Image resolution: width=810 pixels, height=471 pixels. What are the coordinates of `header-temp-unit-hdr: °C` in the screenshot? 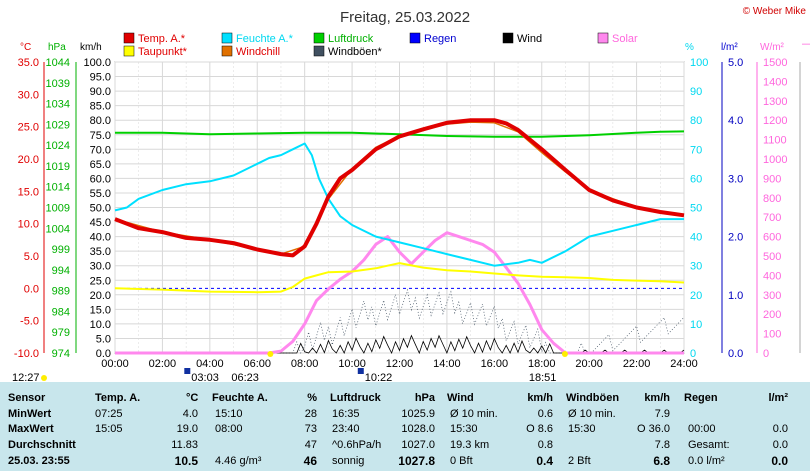 It's located at (192, 398).